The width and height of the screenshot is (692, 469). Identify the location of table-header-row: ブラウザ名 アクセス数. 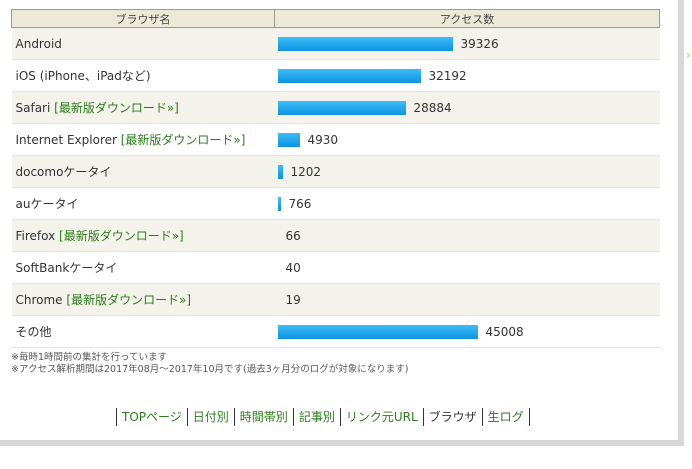
(335, 18).